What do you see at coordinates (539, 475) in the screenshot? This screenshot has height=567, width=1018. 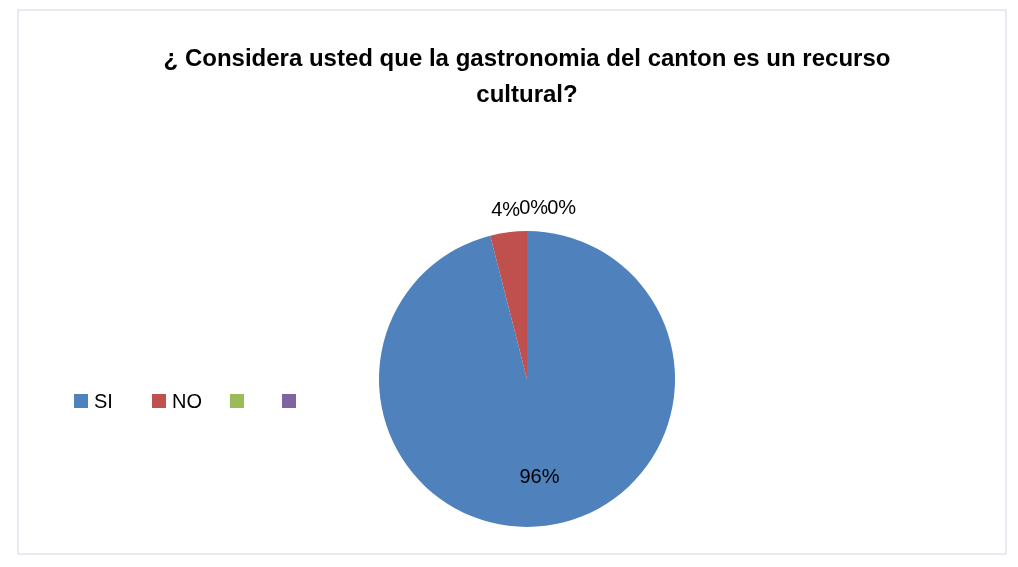 I see `data-label: 96%` at bounding box center [539, 475].